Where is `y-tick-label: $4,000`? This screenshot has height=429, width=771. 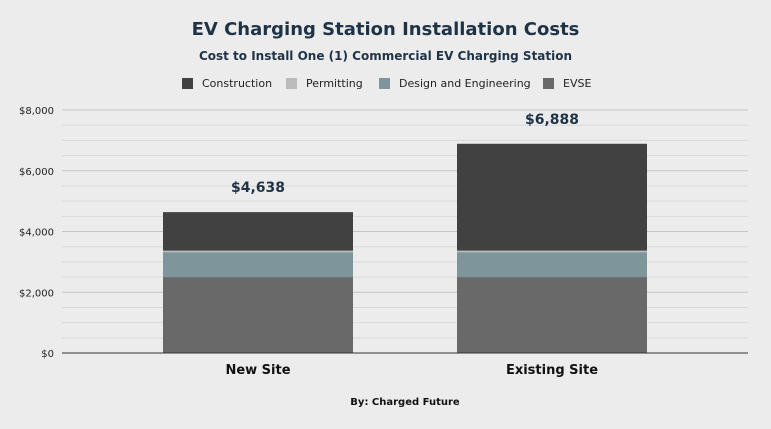
y-tick-label: $4,000 is located at coordinates (36, 233).